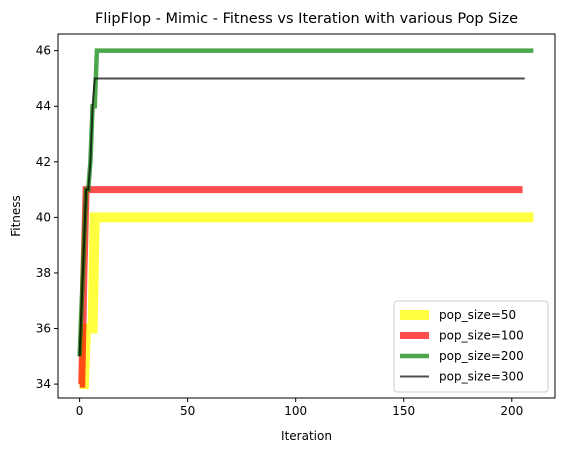  Describe the element at coordinates (481, 336) in the screenshot. I see `legend-label-2: pop_size=100` at that location.